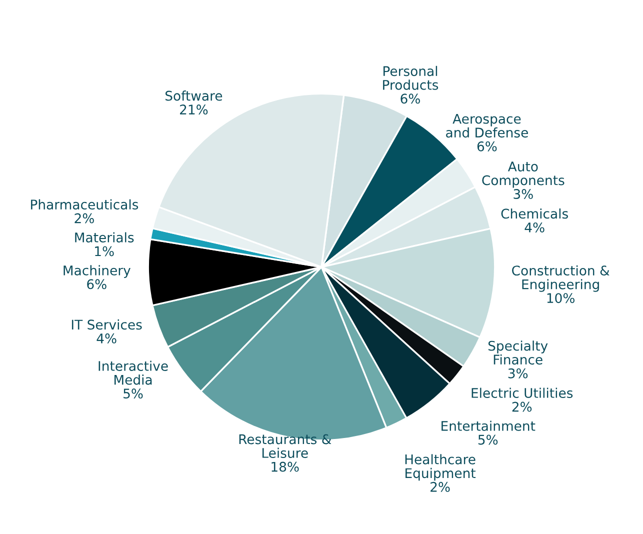 The width and height of the screenshot is (643, 534). What do you see at coordinates (518, 352) in the screenshot?
I see `slice-label: Specialty Finance` at bounding box center [518, 352].